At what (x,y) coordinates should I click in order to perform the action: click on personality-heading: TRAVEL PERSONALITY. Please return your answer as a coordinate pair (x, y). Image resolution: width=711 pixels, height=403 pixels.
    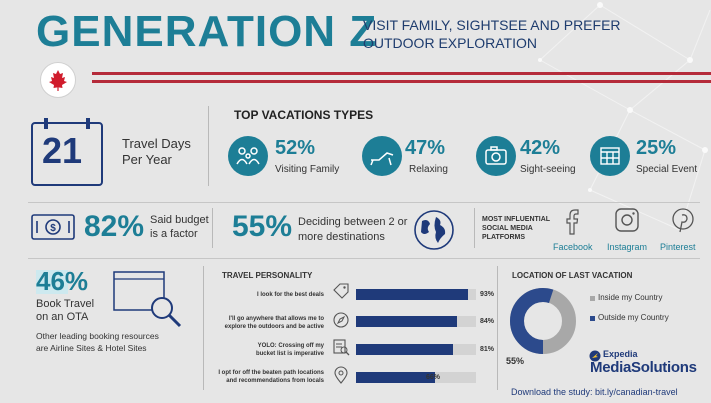
    Looking at the image, I should click on (267, 275).